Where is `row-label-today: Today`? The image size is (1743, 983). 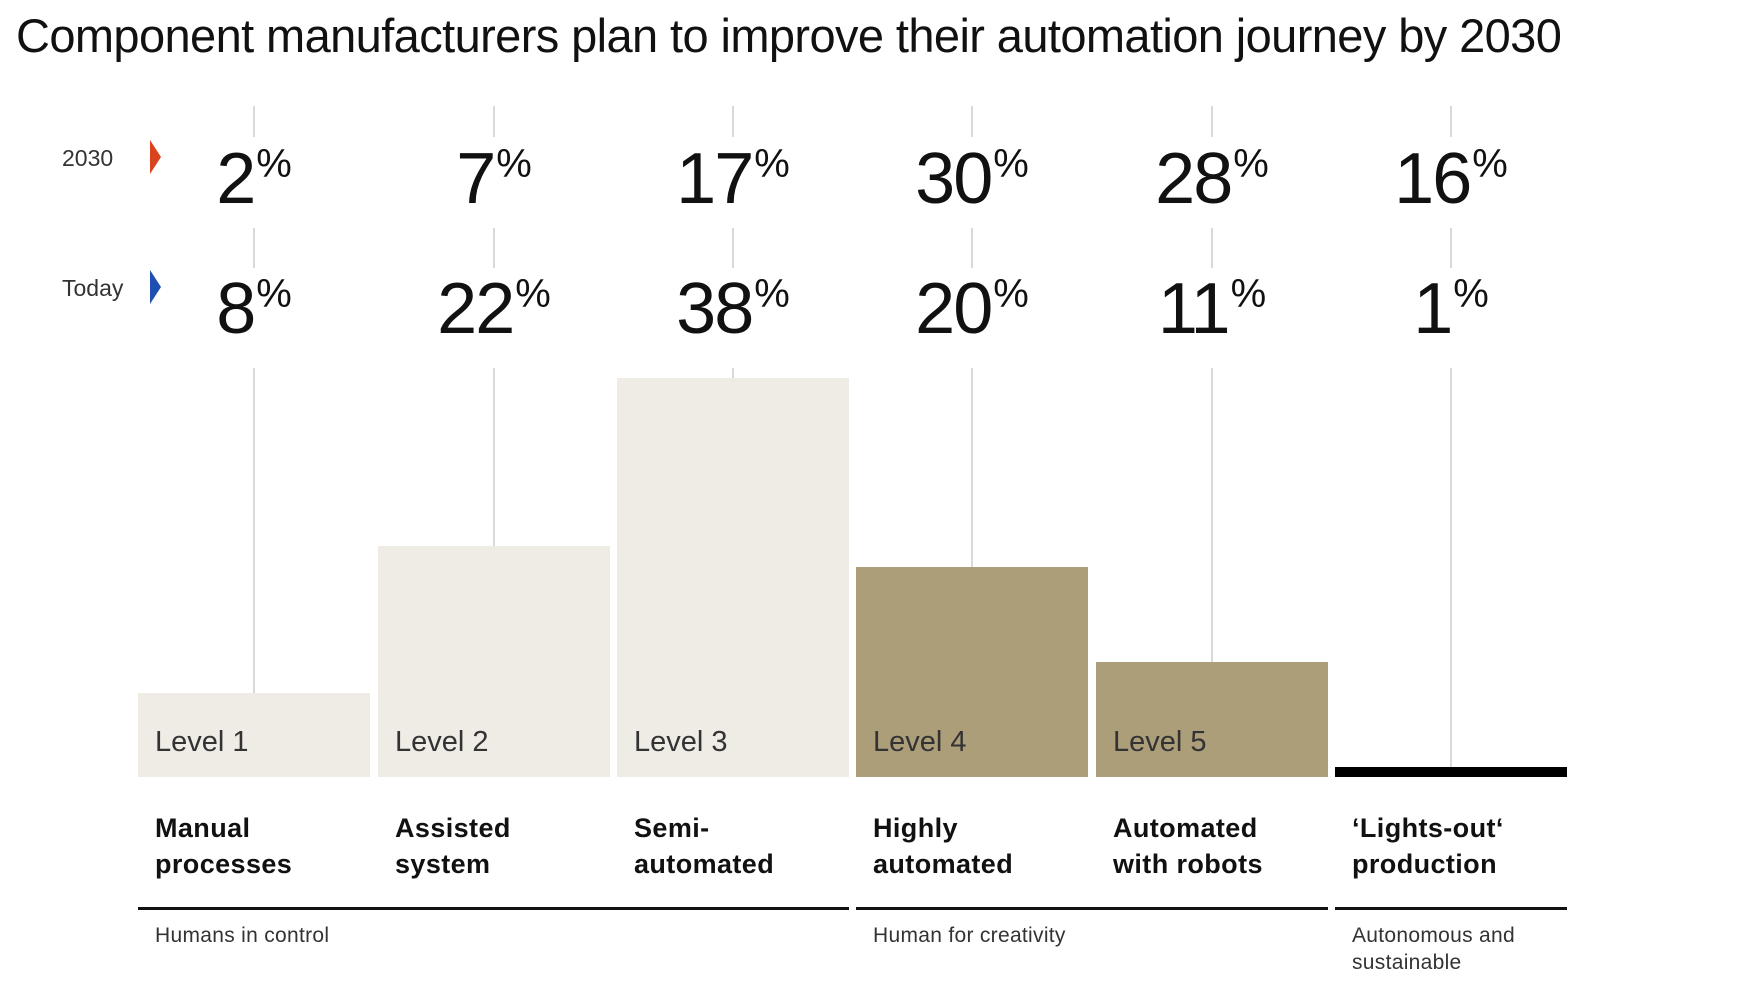 row-label-today: Today is located at coordinates (93, 288).